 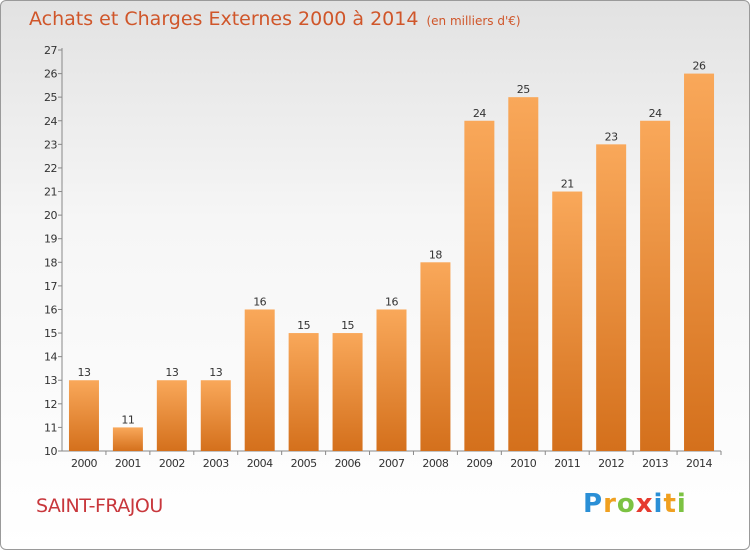 What do you see at coordinates (50, 404) in the screenshot?
I see `y-tick-label: 12` at bounding box center [50, 404].